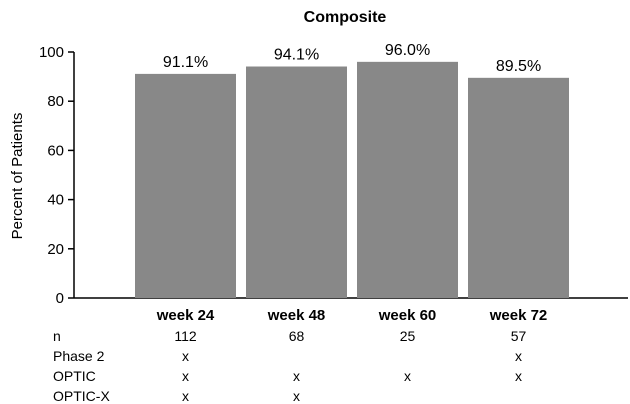  Describe the element at coordinates (55, 249) in the screenshot. I see `y-tick-label: 20` at that location.